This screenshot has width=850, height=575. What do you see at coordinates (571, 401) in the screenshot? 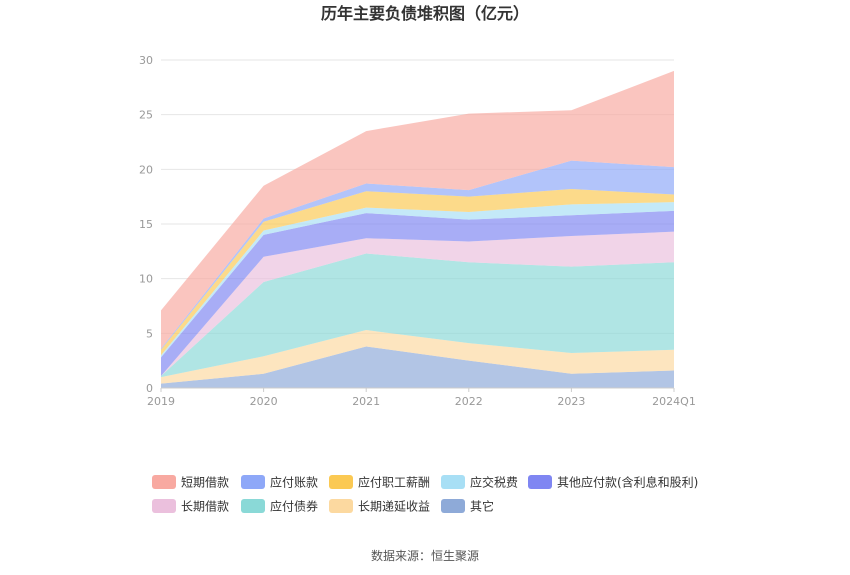
I see `x-tick-label: 2023` at bounding box center [571, 401].